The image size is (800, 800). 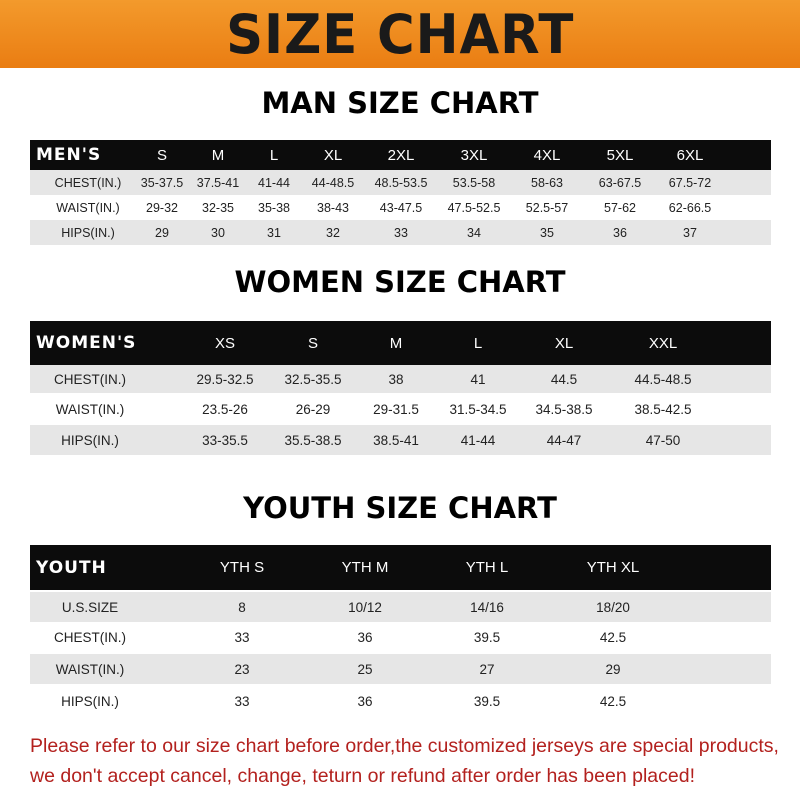 I want to click on table-row: U.S.SIZE 8 10/12 14/16 18/20, so click(x=400, y=607).